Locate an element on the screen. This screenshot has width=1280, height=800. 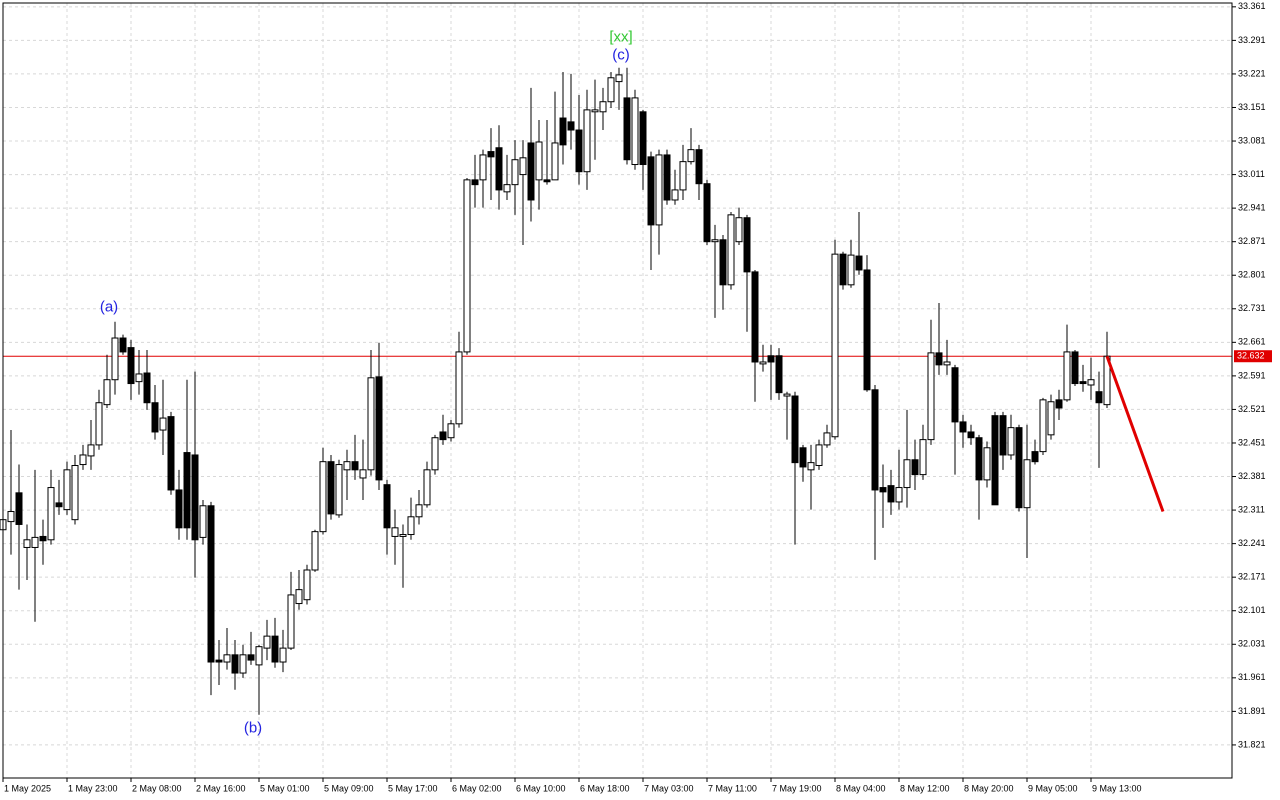
y-tick-label: 31.821 is located at coordinates (1252, 744).